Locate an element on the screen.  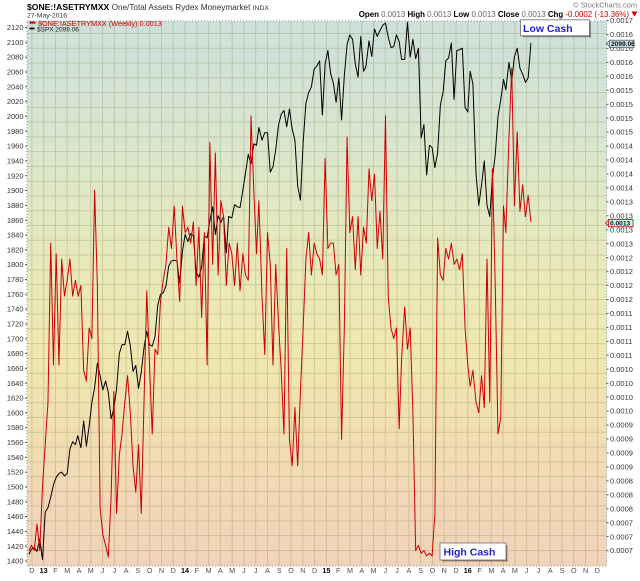
svg-text: 1940 is located at coordinates (15, 160).